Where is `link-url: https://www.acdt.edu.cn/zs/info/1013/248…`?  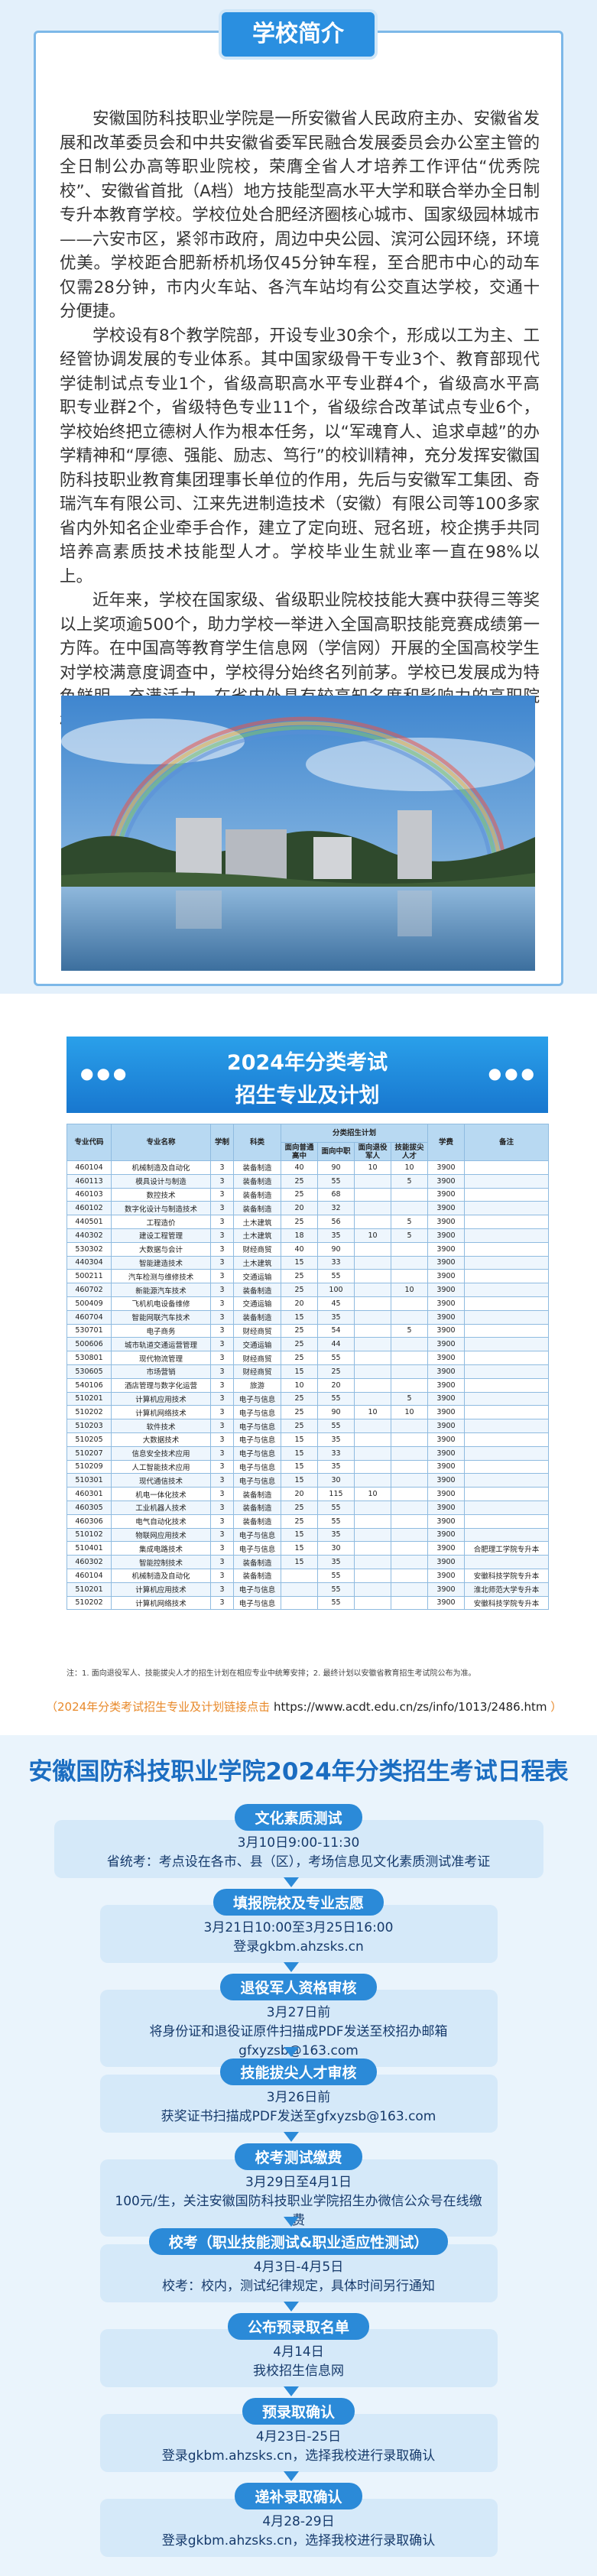
link-url: https://www.acdt.edu.cn/zs/info/1013/248… is located at coordinates (410, 1707).